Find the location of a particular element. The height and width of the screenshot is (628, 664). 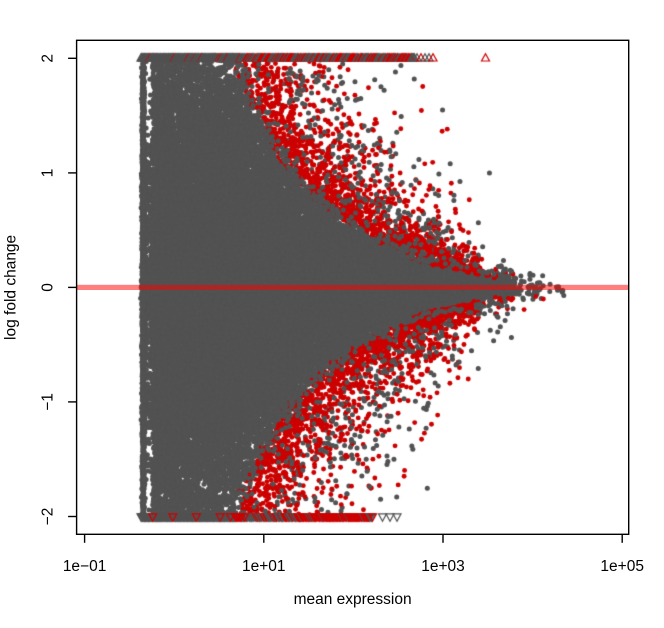

svg-text: 1 is located at coordinates (48, 173).